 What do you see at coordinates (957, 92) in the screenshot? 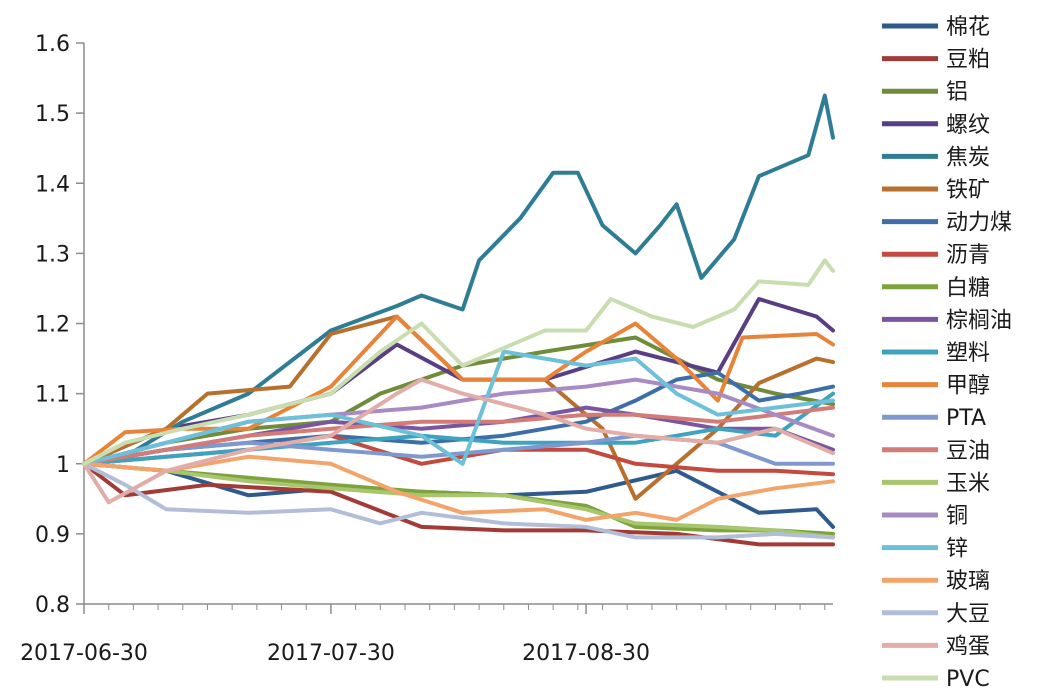
I see `legend-label: 铝` at bounding box center [957, 92].